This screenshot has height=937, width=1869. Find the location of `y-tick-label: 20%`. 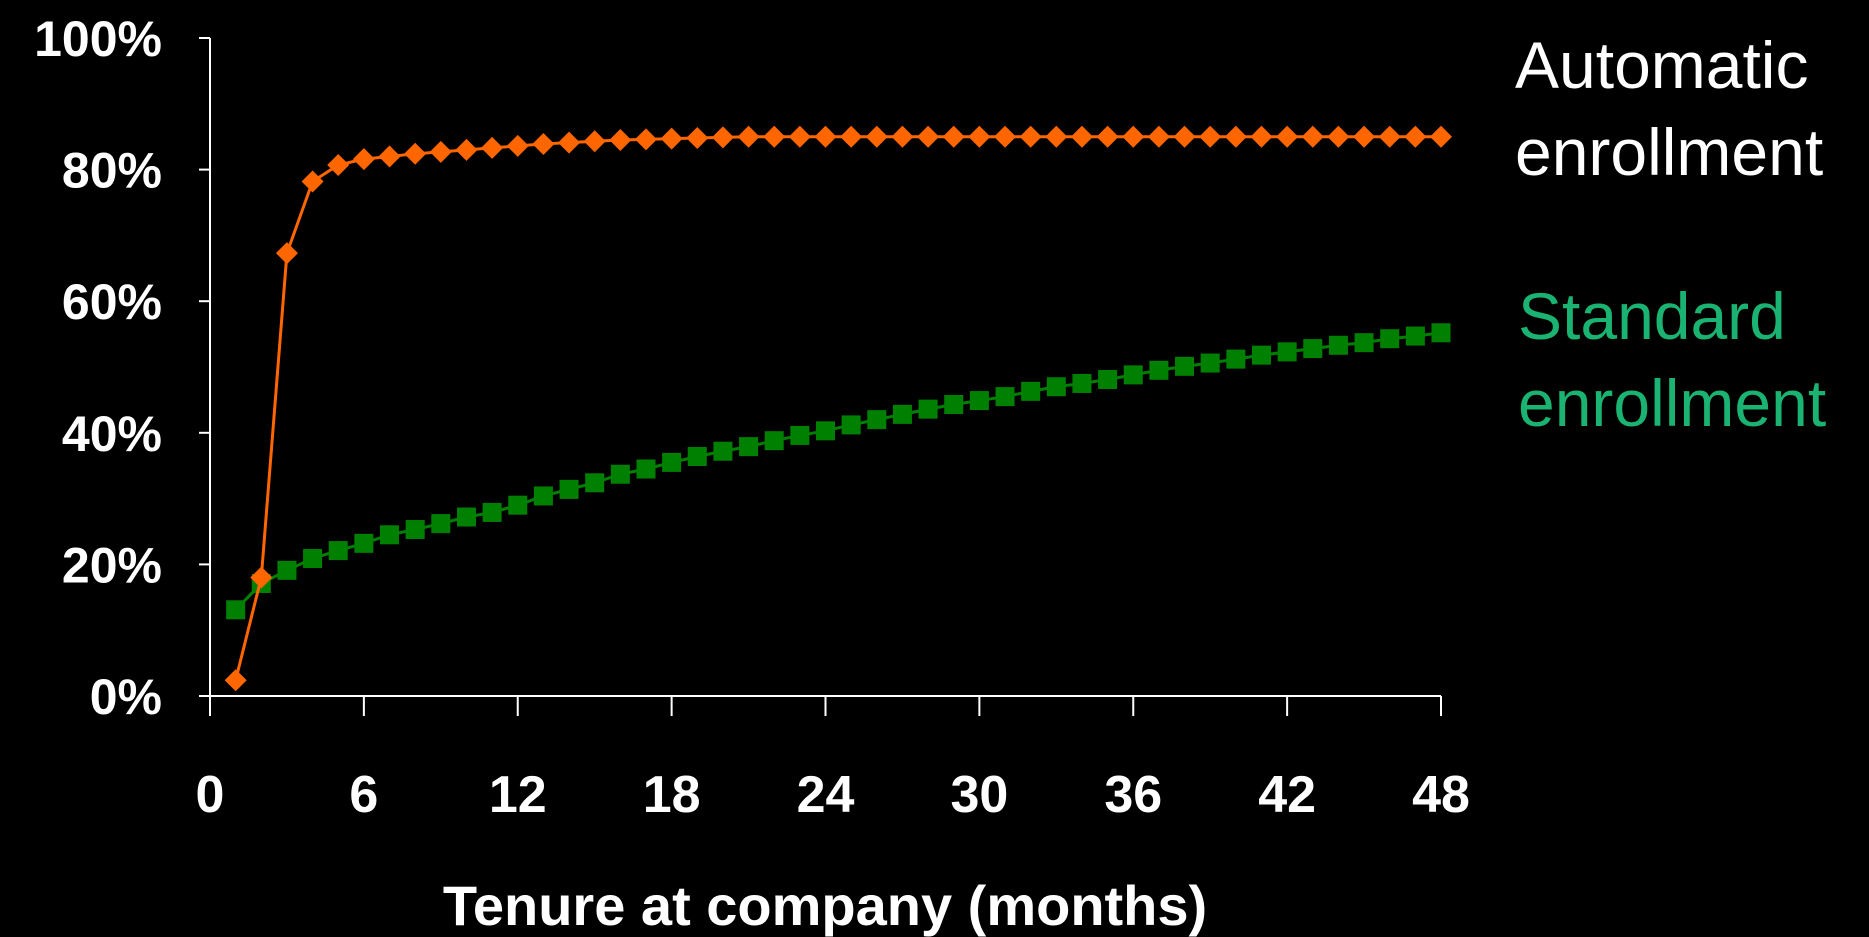

y-tick-label: 20% is located at coordinates (112, 565).